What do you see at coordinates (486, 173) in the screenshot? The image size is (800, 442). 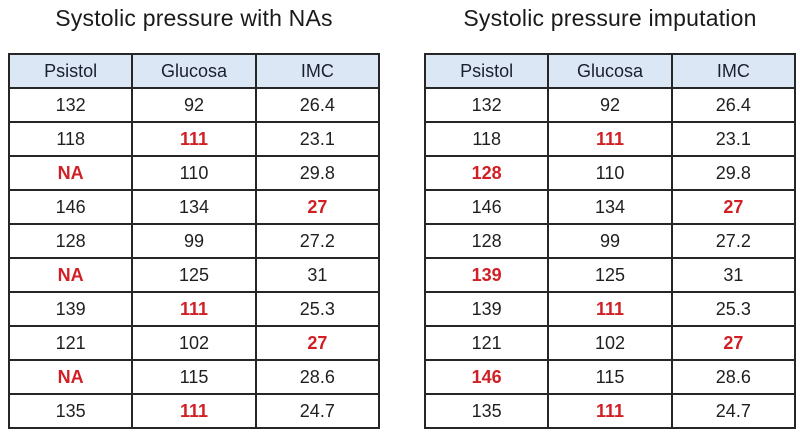 I see `highlighted-cell: 128` at bounding box center [486, 173].